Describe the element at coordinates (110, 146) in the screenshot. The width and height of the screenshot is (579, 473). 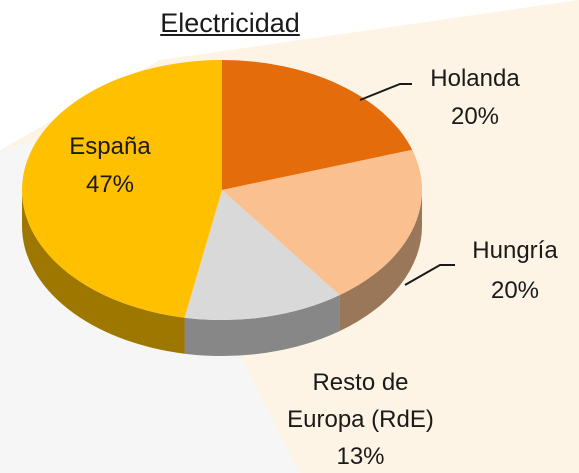
I see `category-label: España` at that location.